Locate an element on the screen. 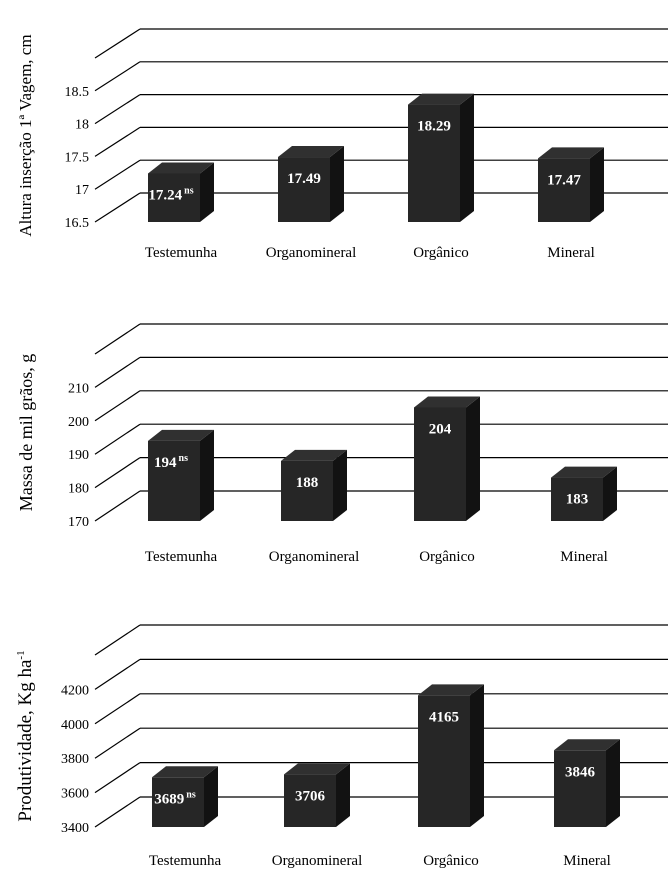  bar-4: 17.47 is located at coordinates (571, 184).